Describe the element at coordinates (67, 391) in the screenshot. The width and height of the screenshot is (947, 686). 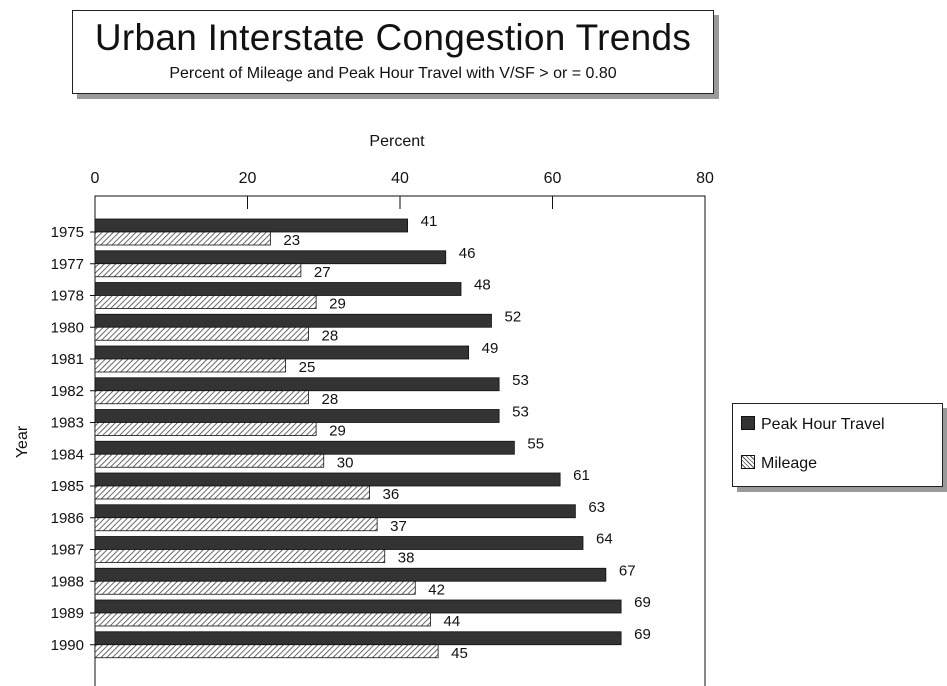
I see `y-tick-label: 1982` at that location.